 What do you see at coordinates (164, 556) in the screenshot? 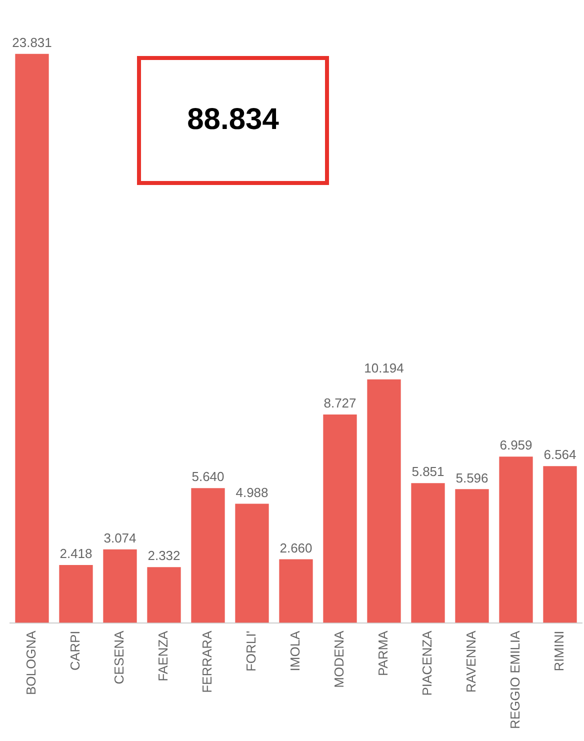
I see `data-label: 2.332` at bounding box center [164, 556].